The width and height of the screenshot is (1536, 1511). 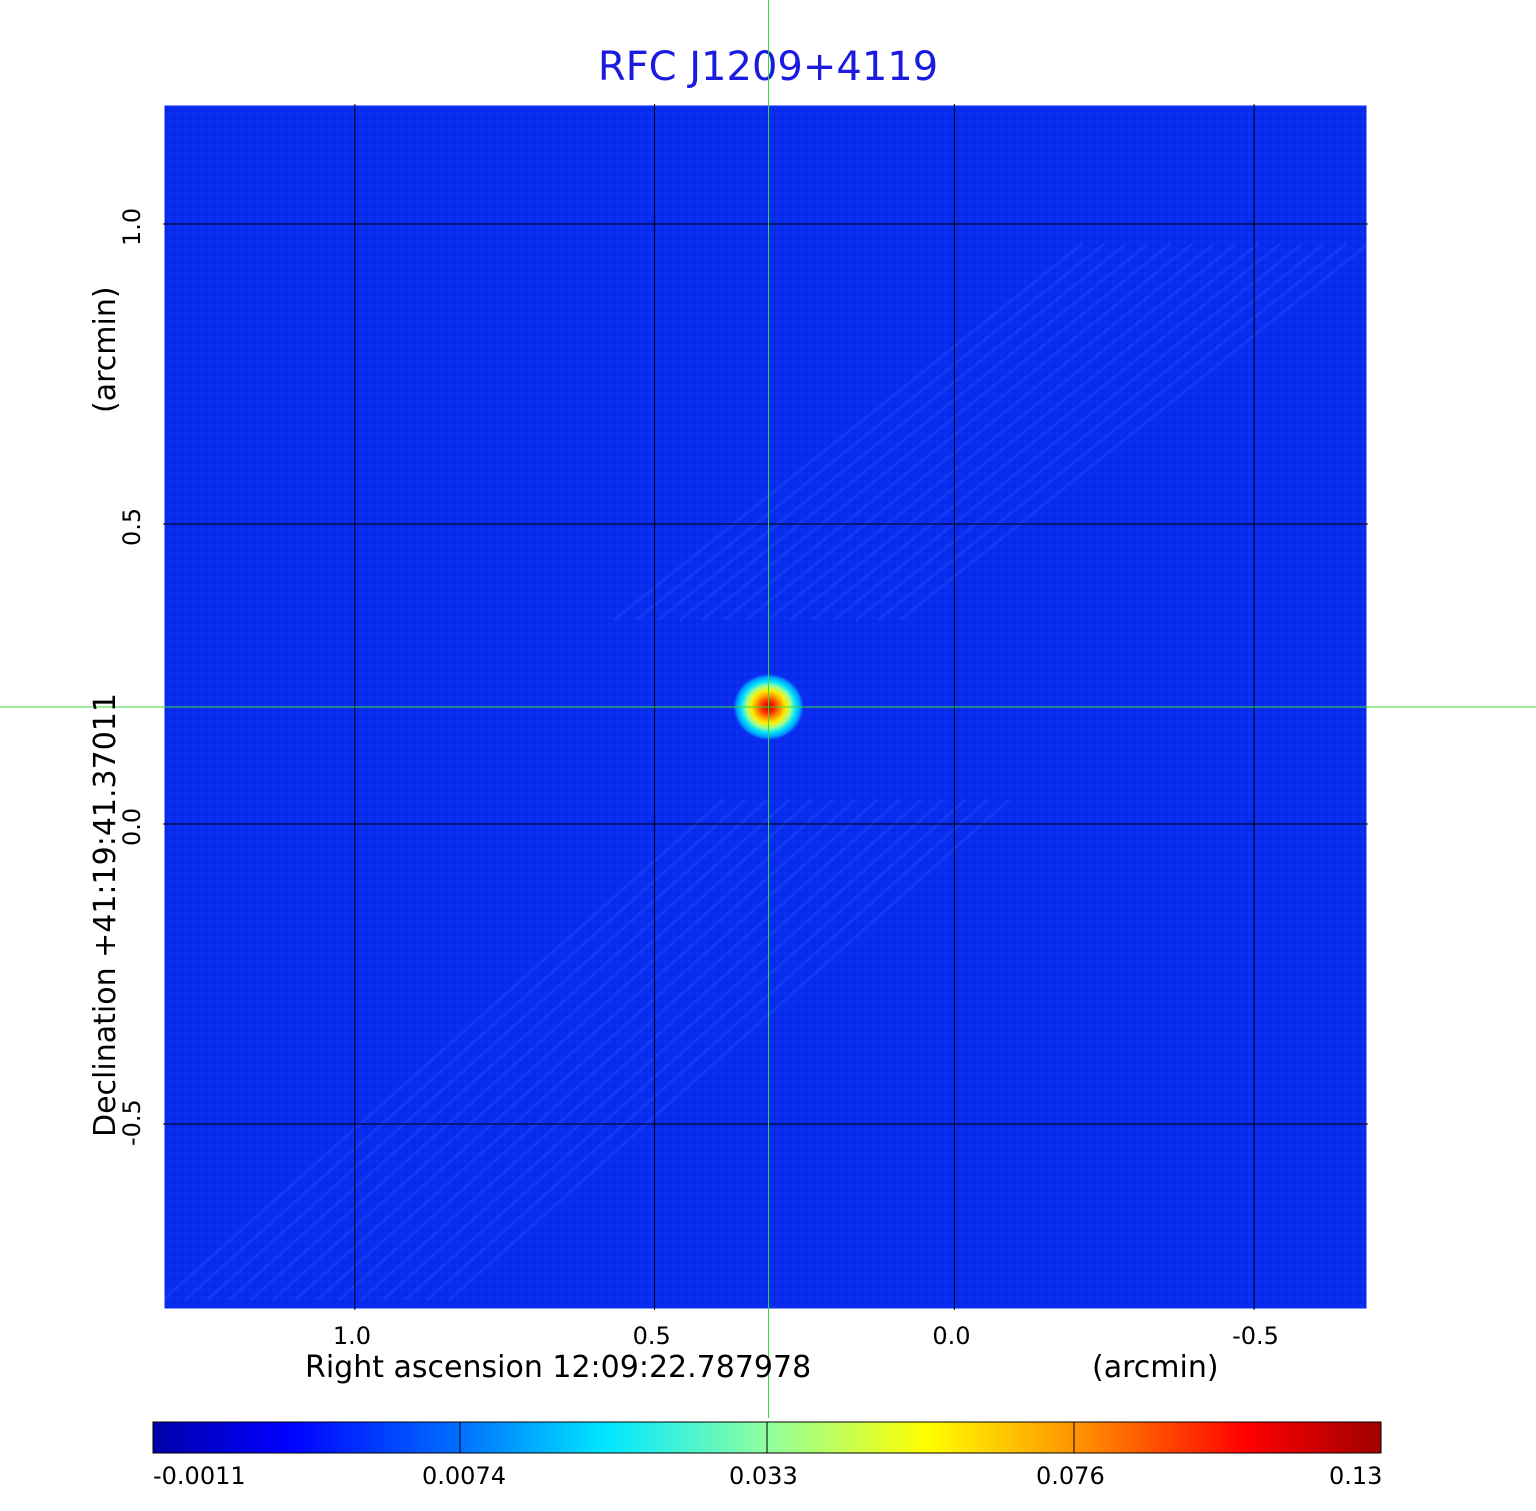 I want to click on colorbar-tick-label: 0.13, so click(x=1356, y=1476).